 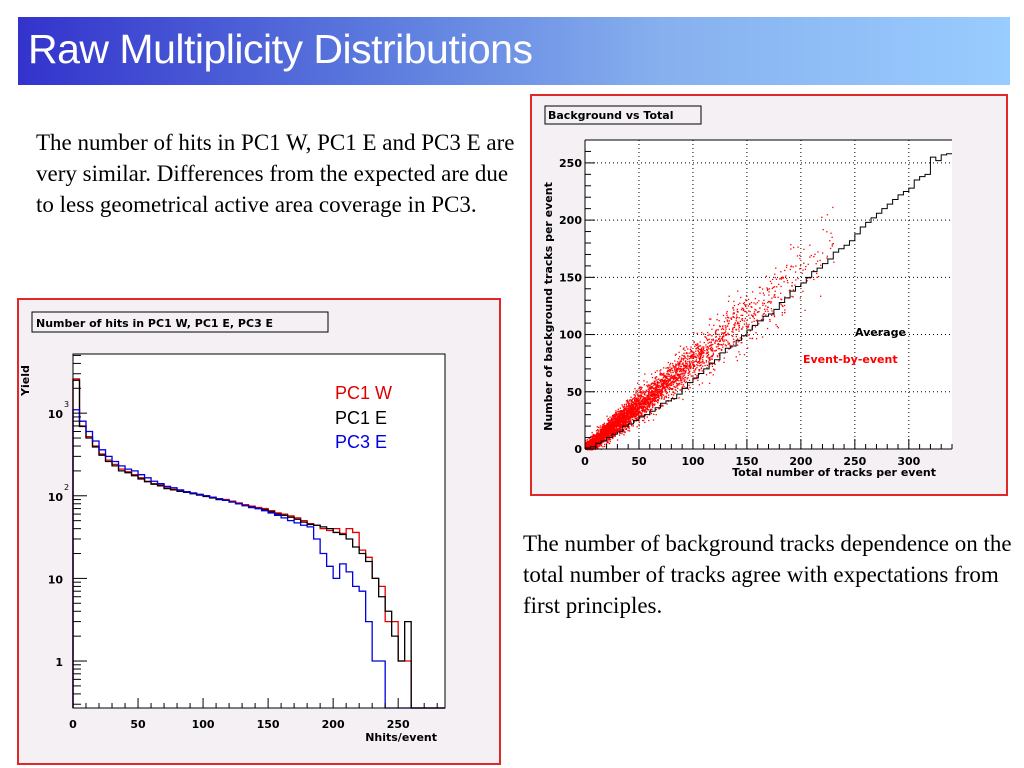 I want to click on x-tick-label: 300, so click(x=908, y=461).